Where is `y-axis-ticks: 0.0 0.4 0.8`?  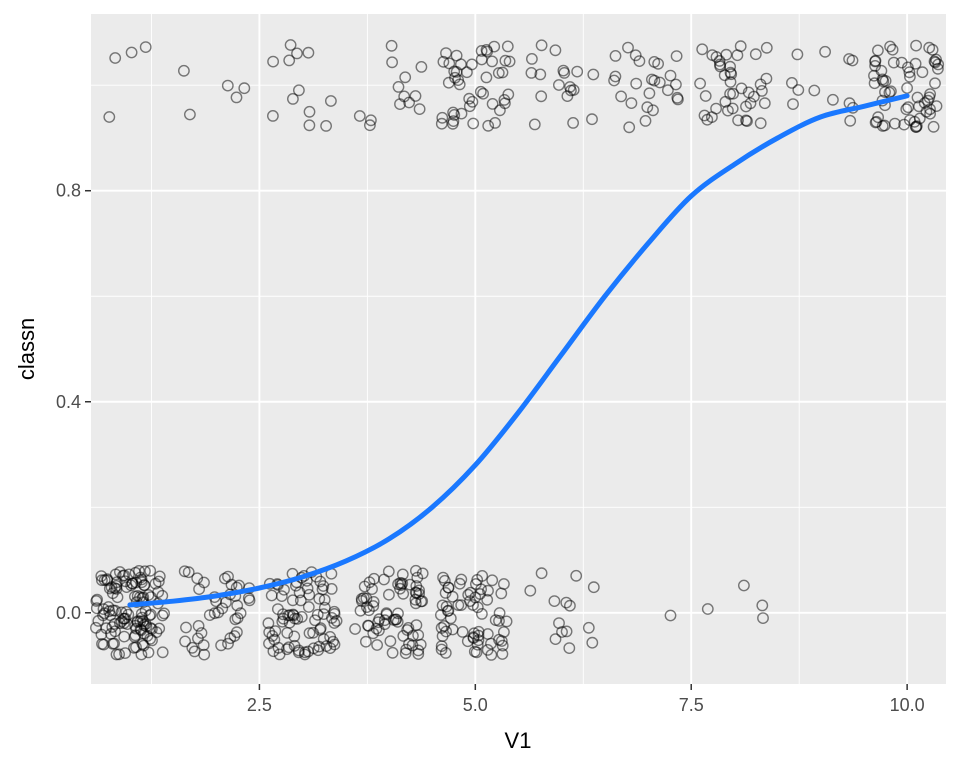
y-axis-ticks: 0.0 0.4 0.8 is located at coordinates (73, 402).